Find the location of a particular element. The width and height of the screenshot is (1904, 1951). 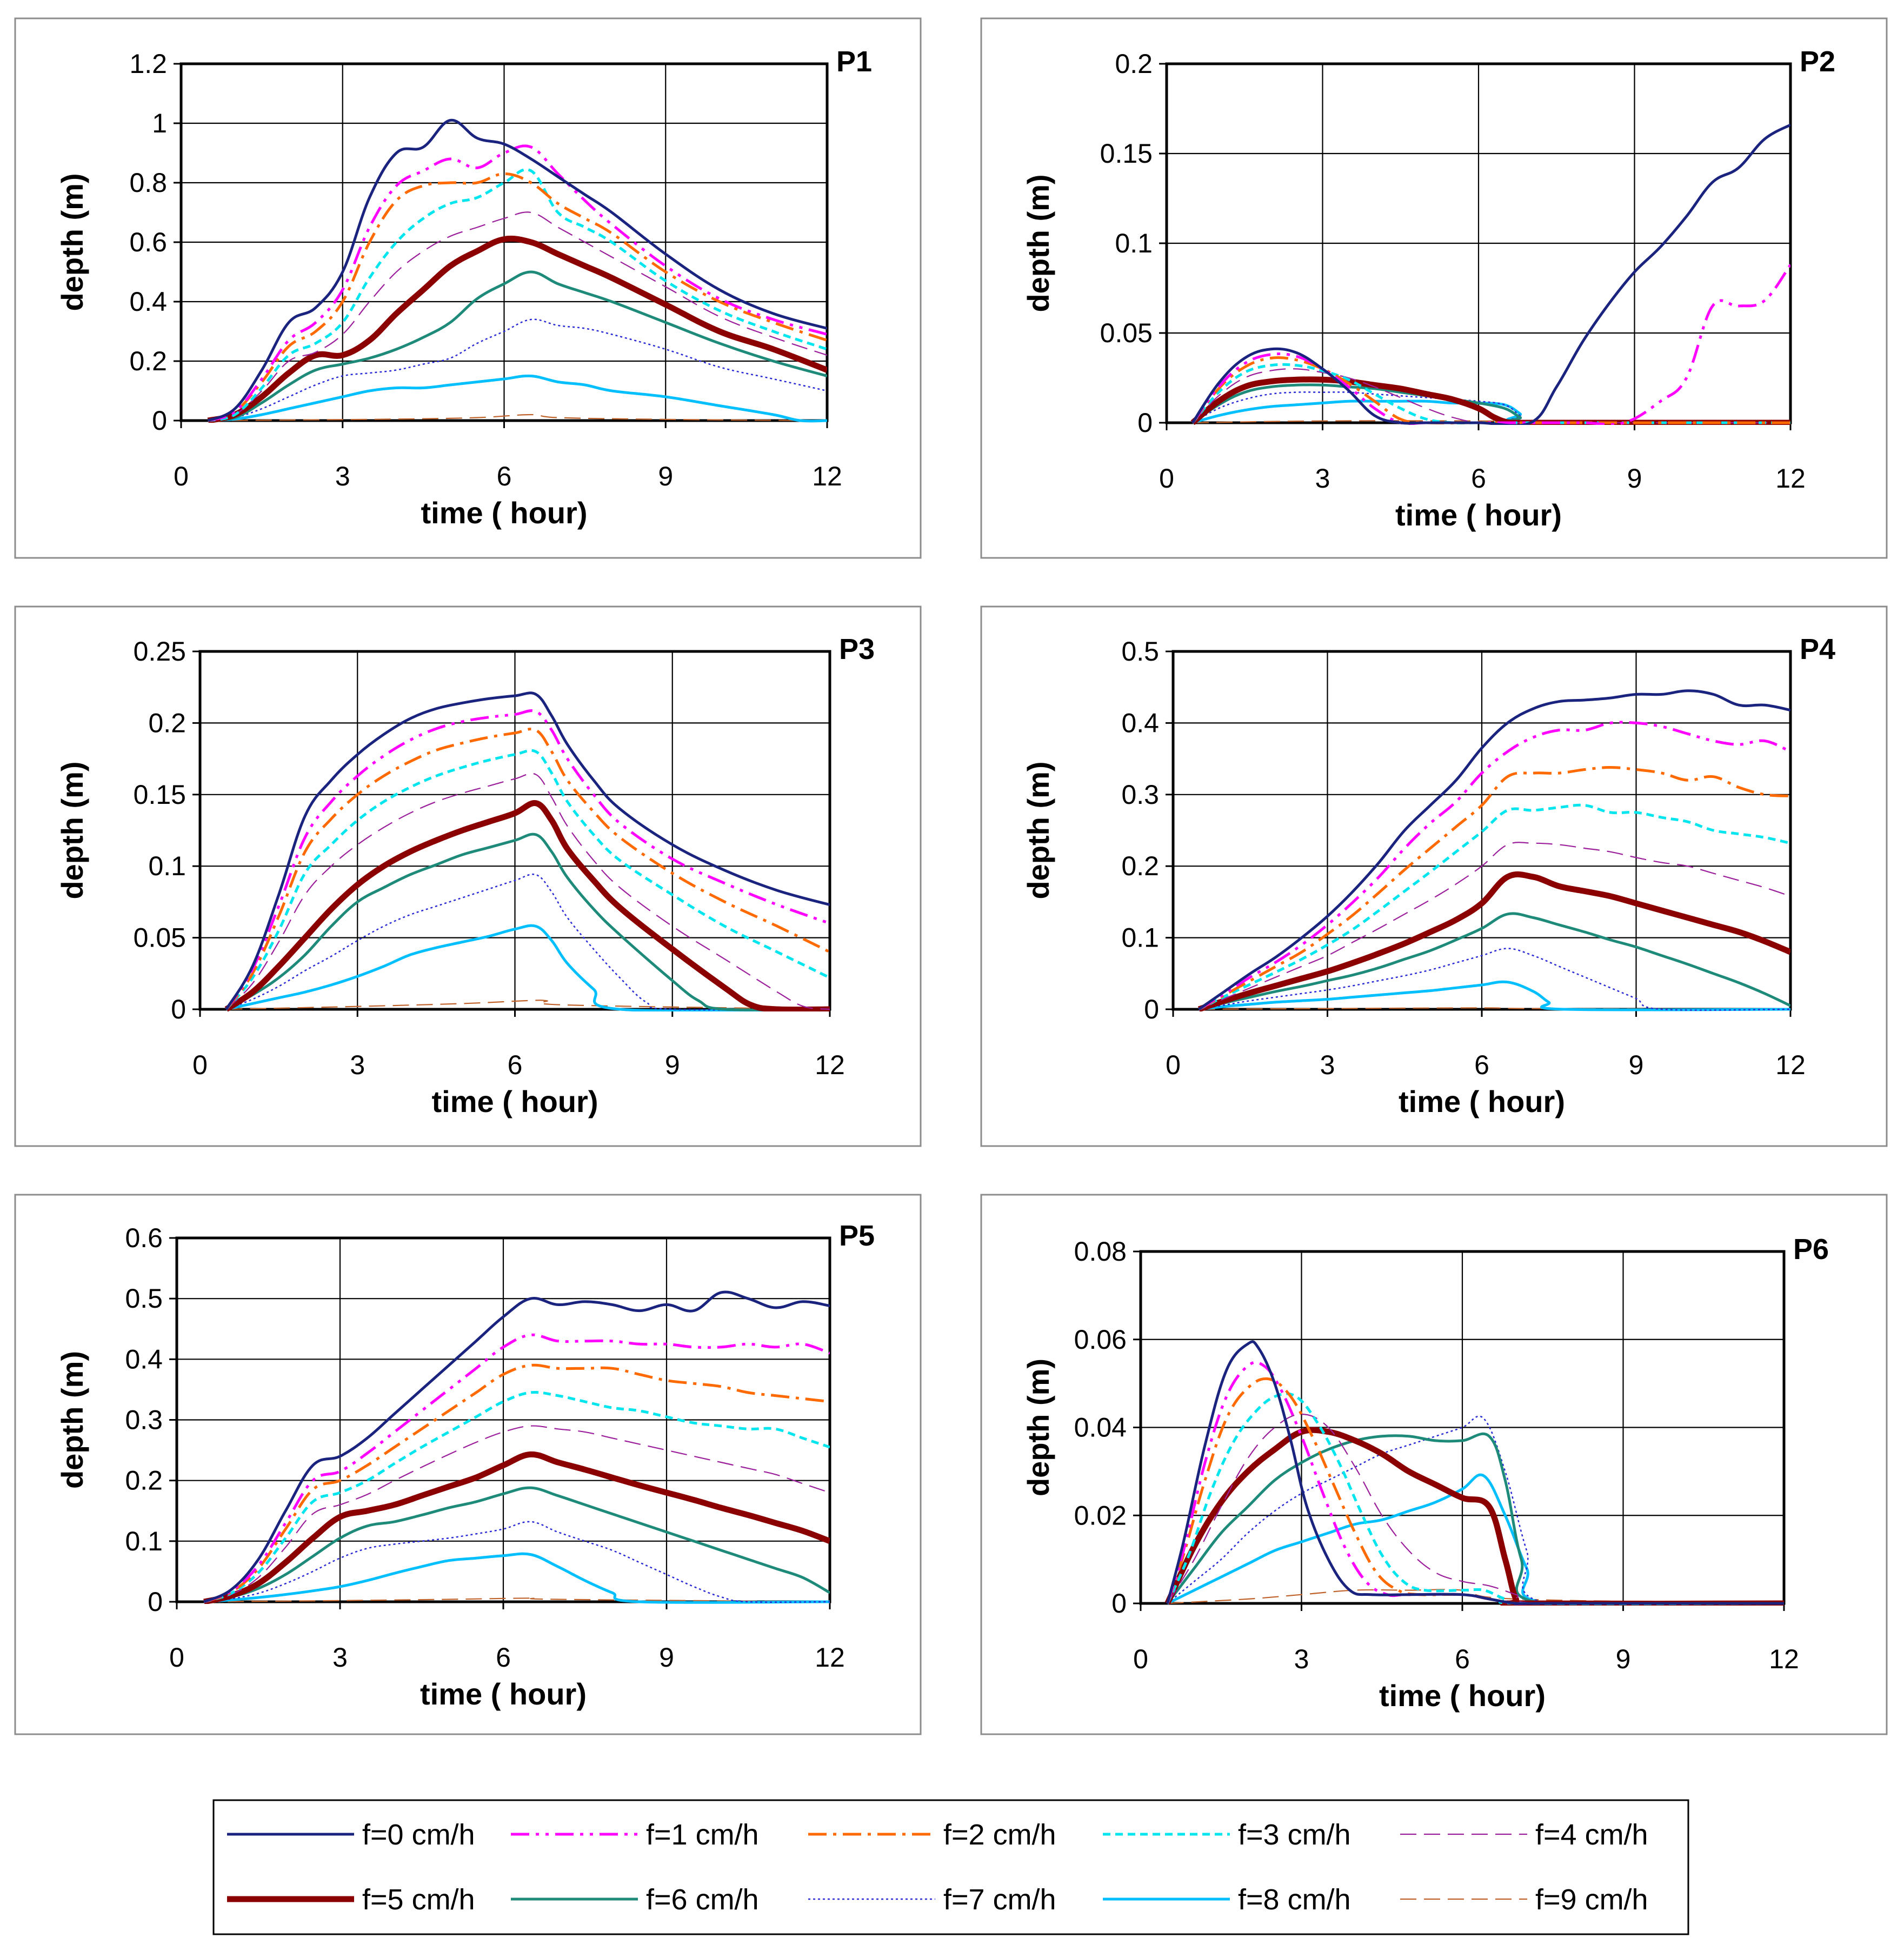

y-tick-label: 0.25 is located at coordinates (160, 651).